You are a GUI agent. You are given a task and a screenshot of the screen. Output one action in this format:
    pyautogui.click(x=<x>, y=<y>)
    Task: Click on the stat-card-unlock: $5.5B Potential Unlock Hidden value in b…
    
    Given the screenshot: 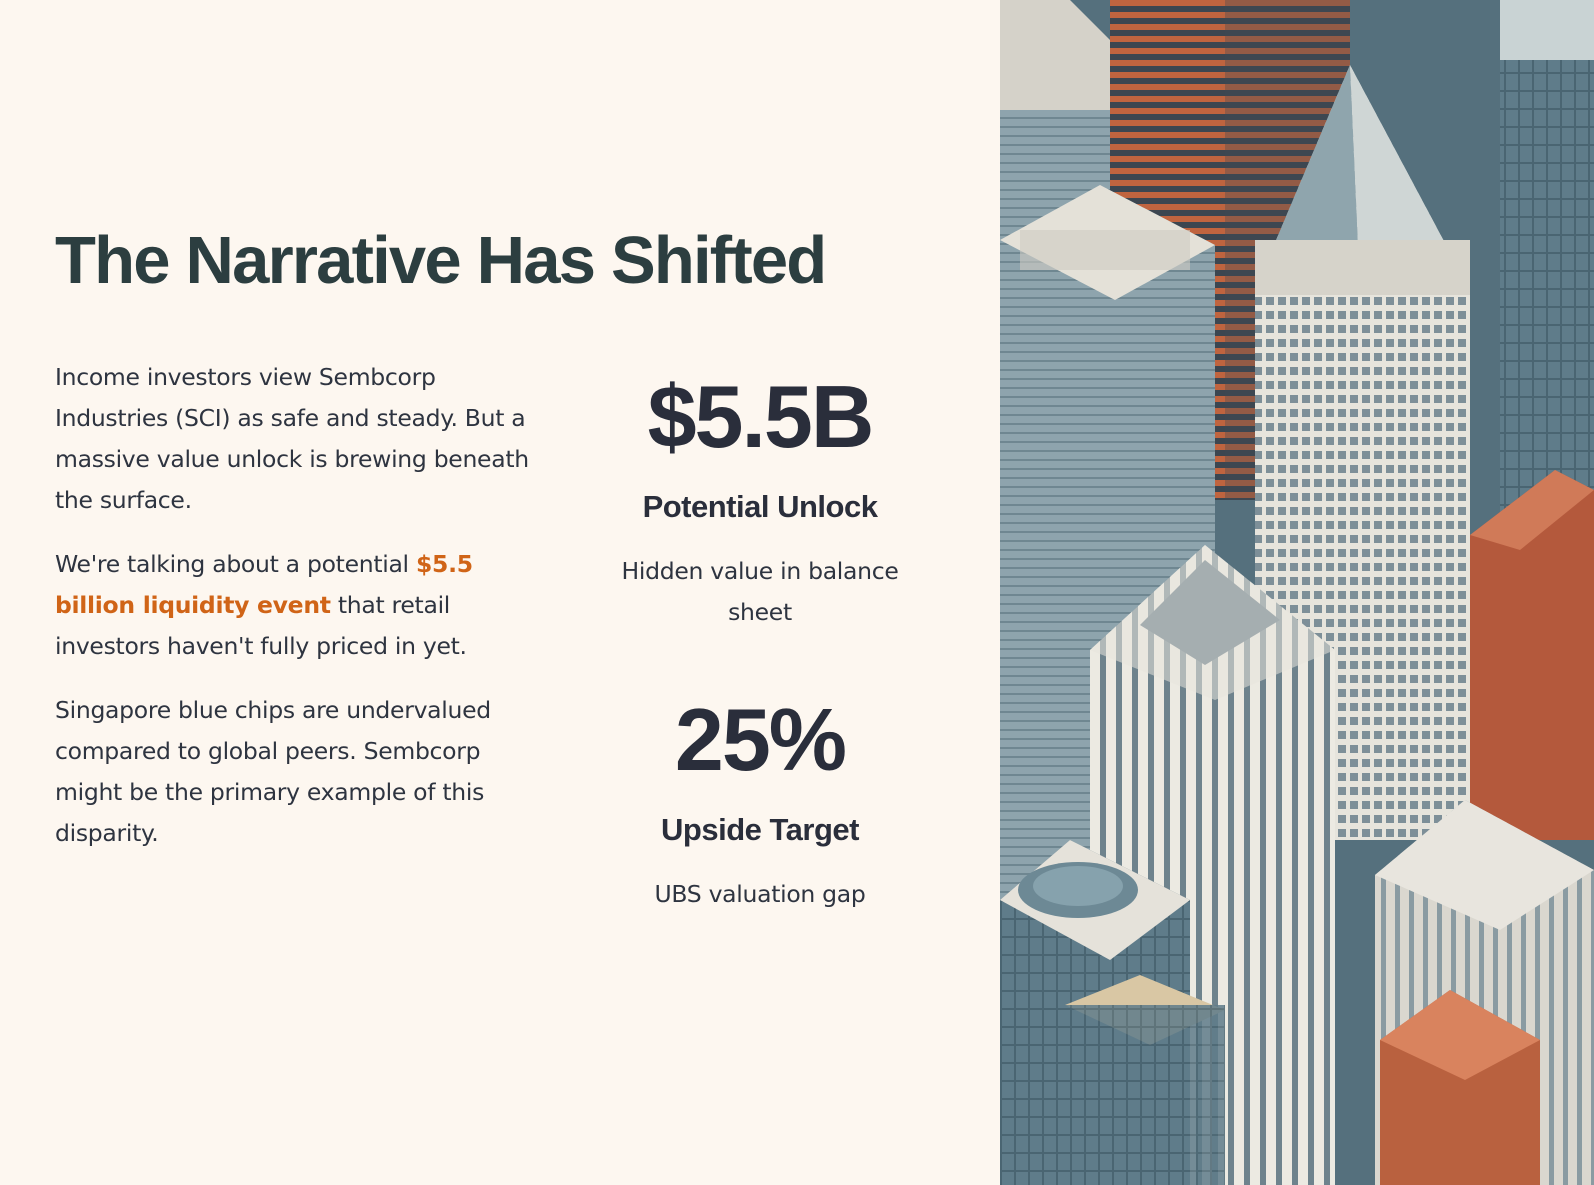 What is the action you would take?
    pyautogui.click(x=760, y=500)
    